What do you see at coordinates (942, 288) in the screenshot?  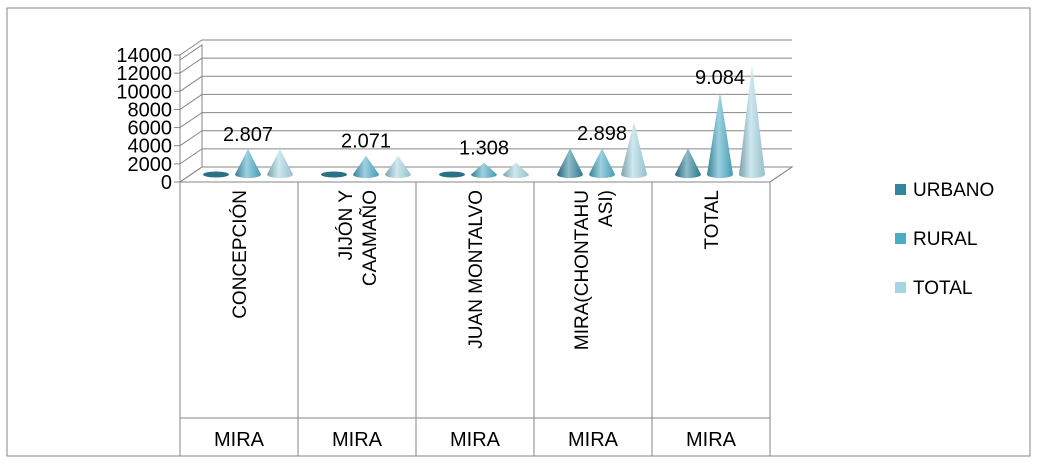 I see `legend-entry: TOTAL` at bounding box center [942, 288].